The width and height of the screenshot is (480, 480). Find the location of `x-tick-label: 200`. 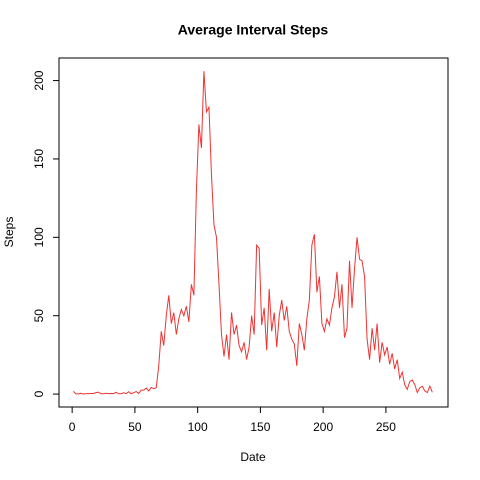

x-tick-label: 200 is located at coordinates (323, 427).